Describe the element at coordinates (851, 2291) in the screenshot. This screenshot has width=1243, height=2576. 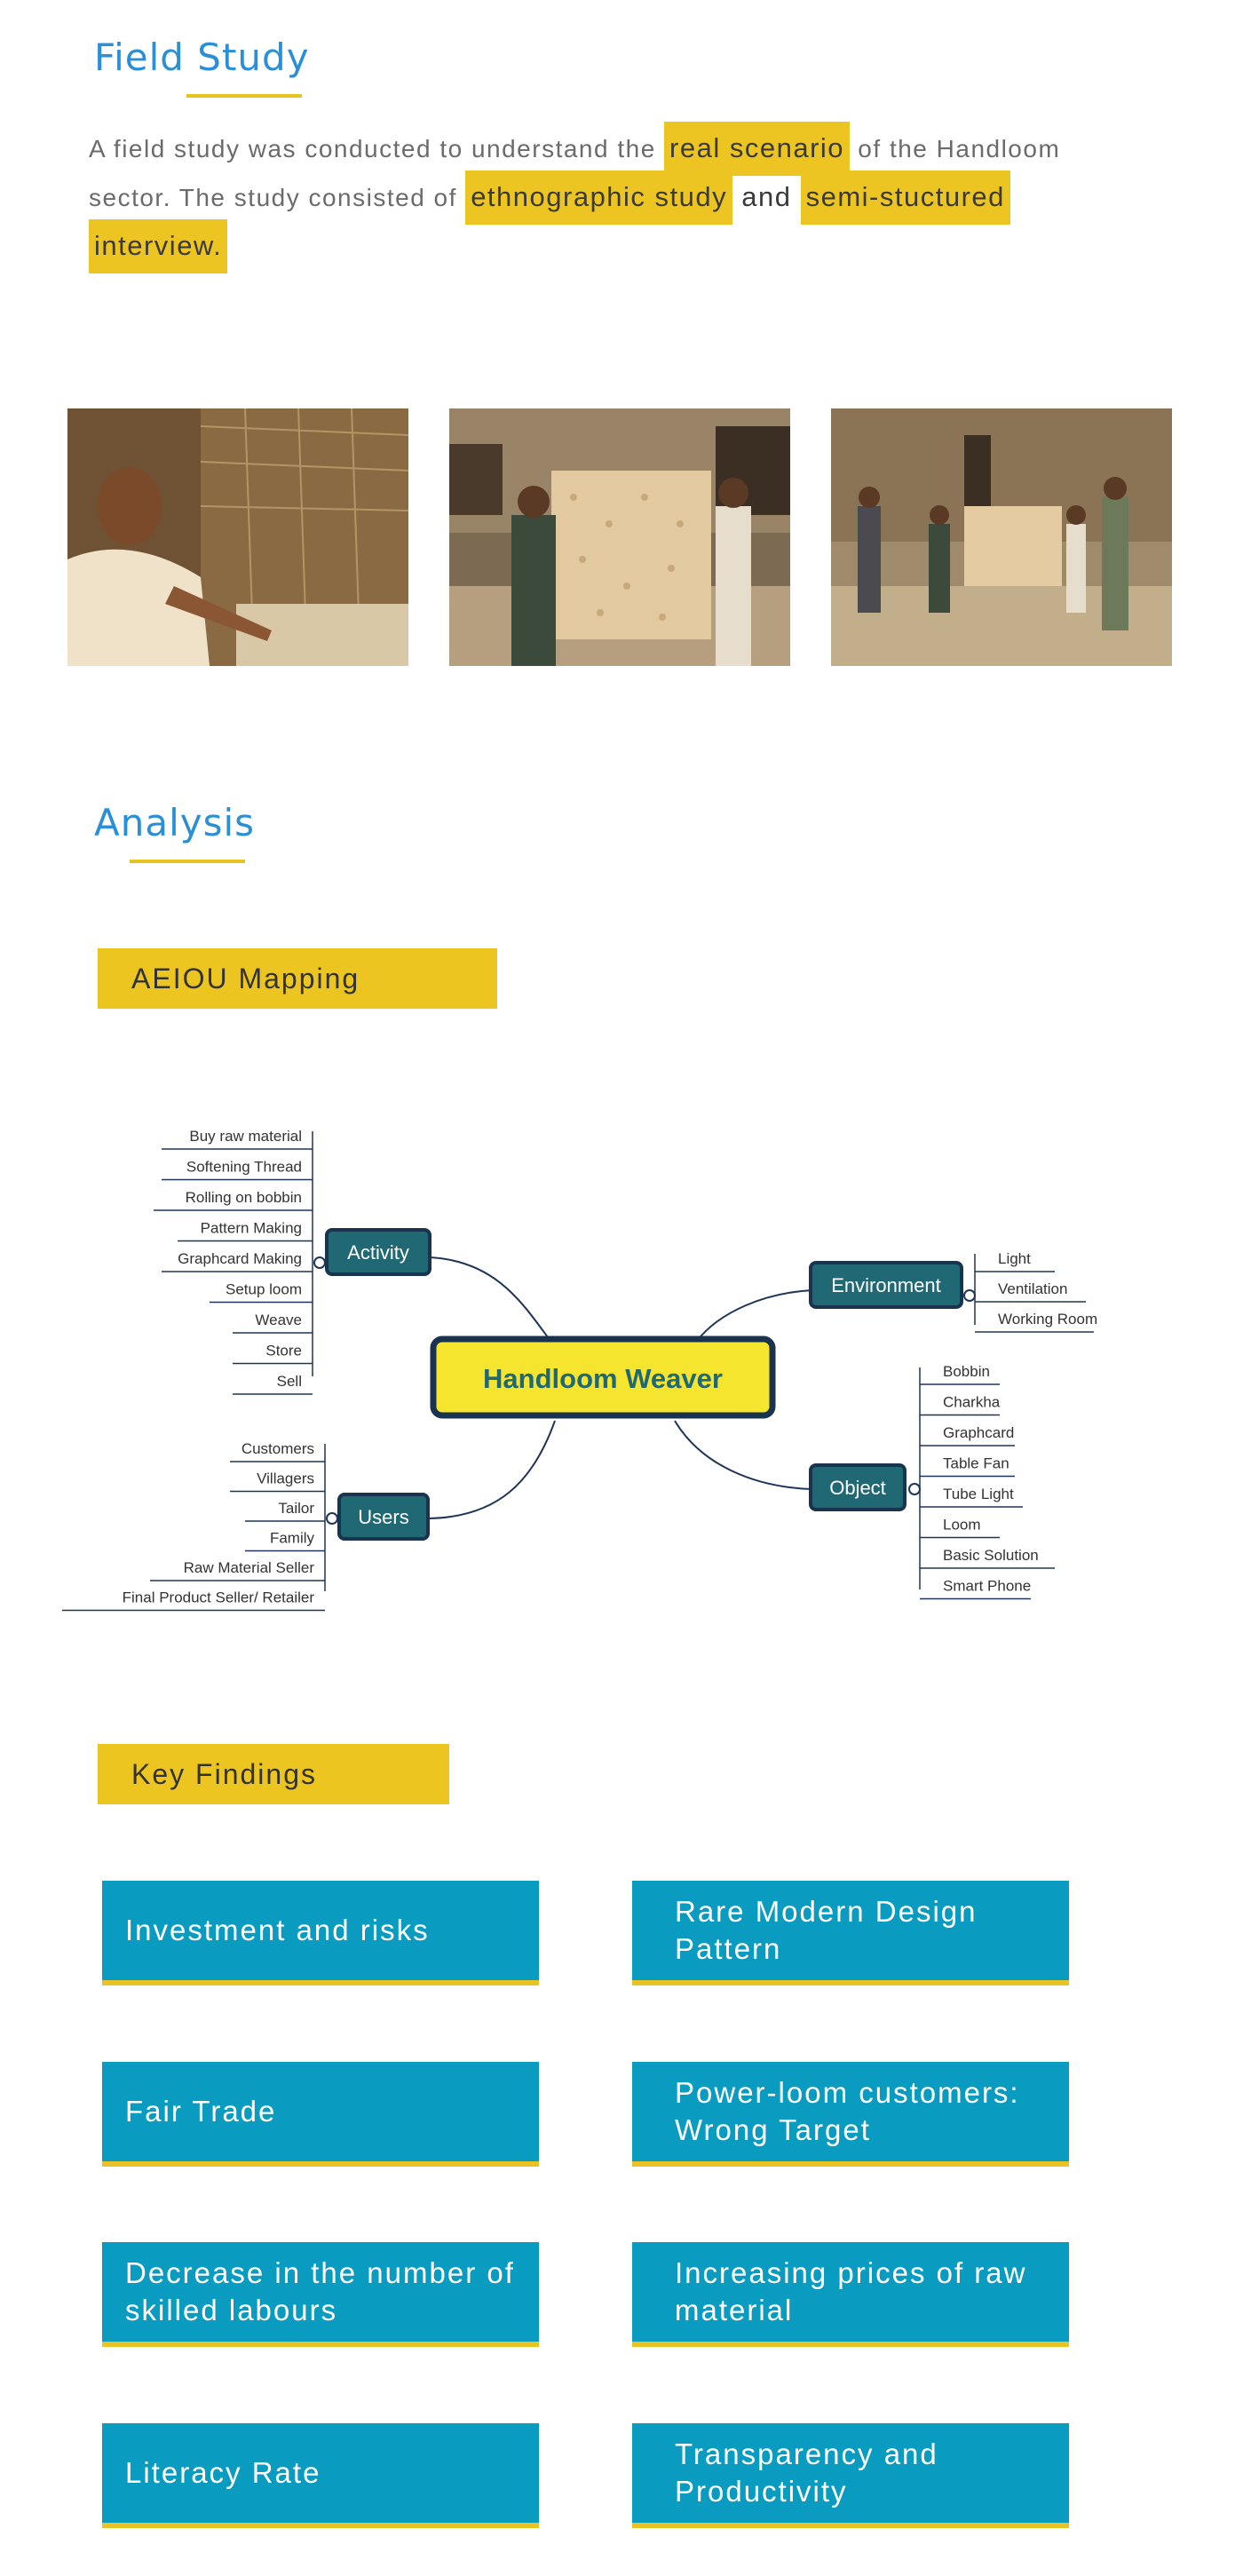
I see `finding-text: Increasing prices of raw material` at that location.